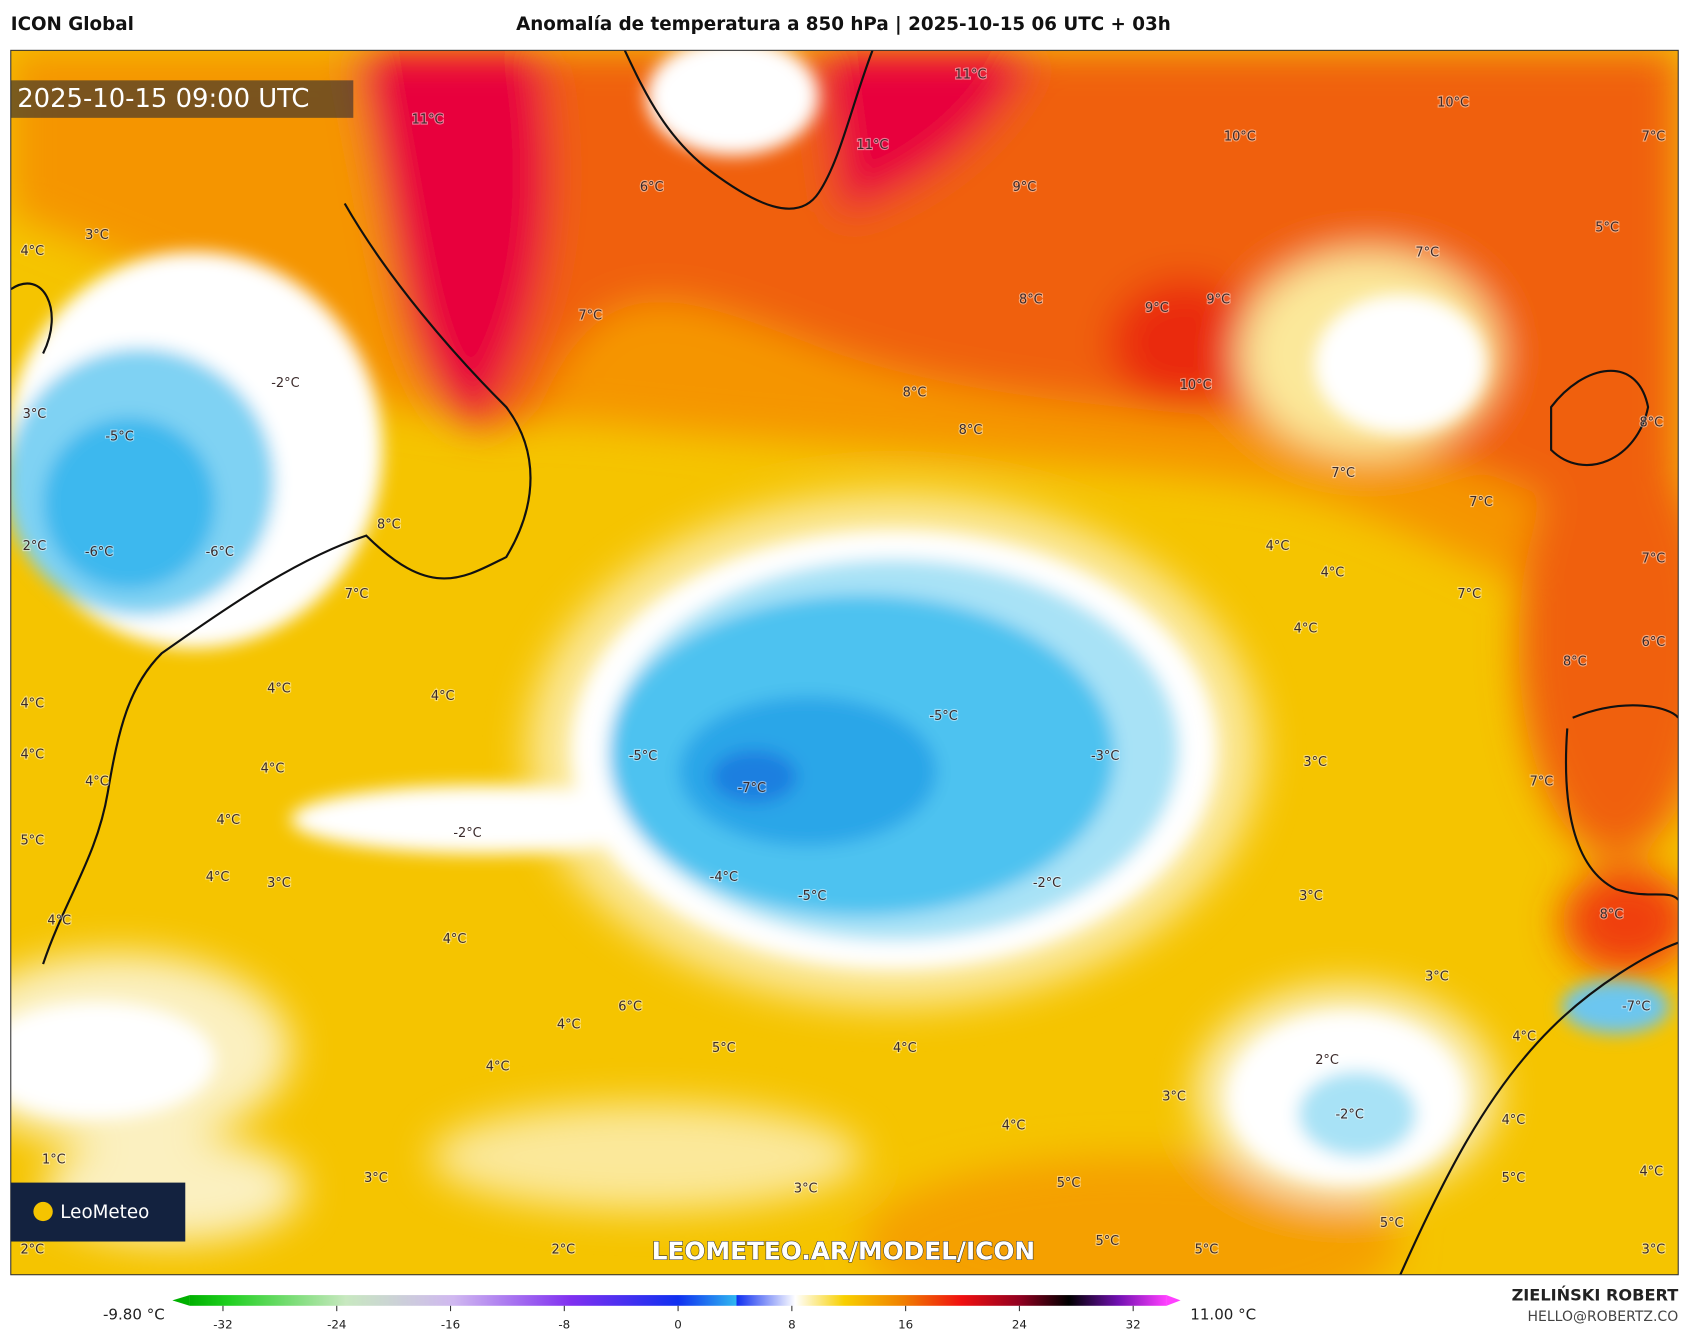  What do you see at coordinates (134, 1315) in the screenshot?
I see `min-value: -9.80 °C` at bounding box center [134, 1315].